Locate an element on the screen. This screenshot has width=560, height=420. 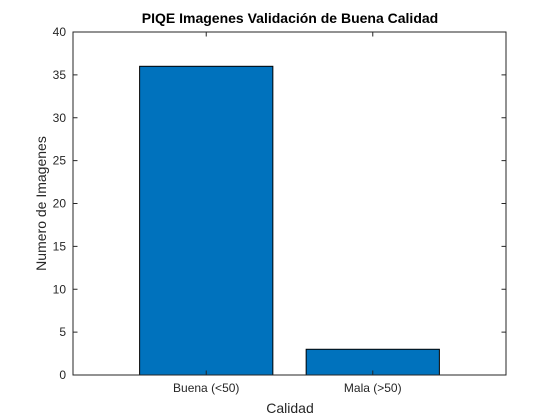
x-tick-label-buena-50: Buena (<50) is located at coordinates (206, 388).